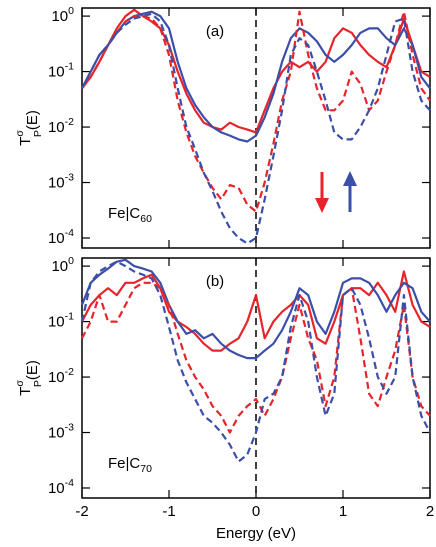 The width and height of the screenshot is (436, 547). What do you see at coordinates (215, 281) in the screenshot?
I see `panel-label: (b)` at bounding box center [215, 281].